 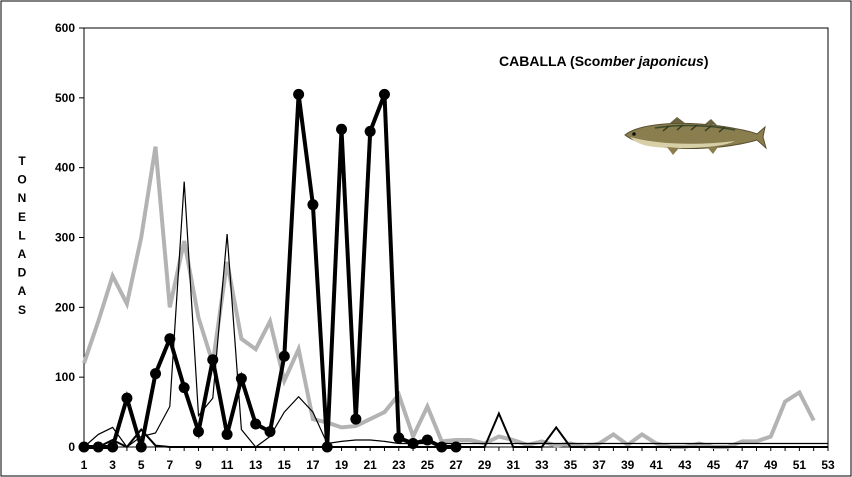 What do you see at coordinates (628, 465) in the screenshot?
I see `x-tick-label: 39` at bounding box center [628, 465].